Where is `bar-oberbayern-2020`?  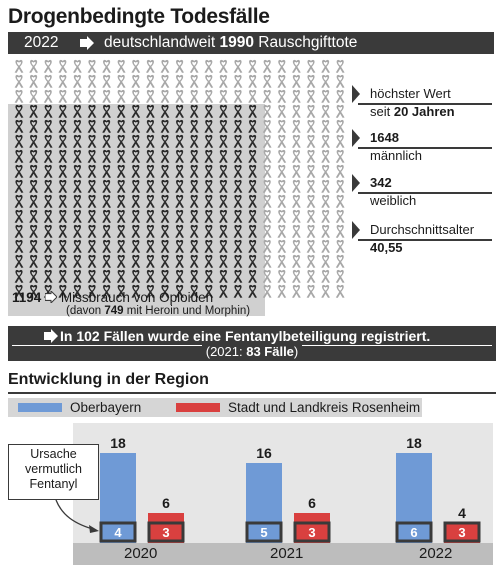
bar-oberbayern-2020 is located at coordinates (118, 498).